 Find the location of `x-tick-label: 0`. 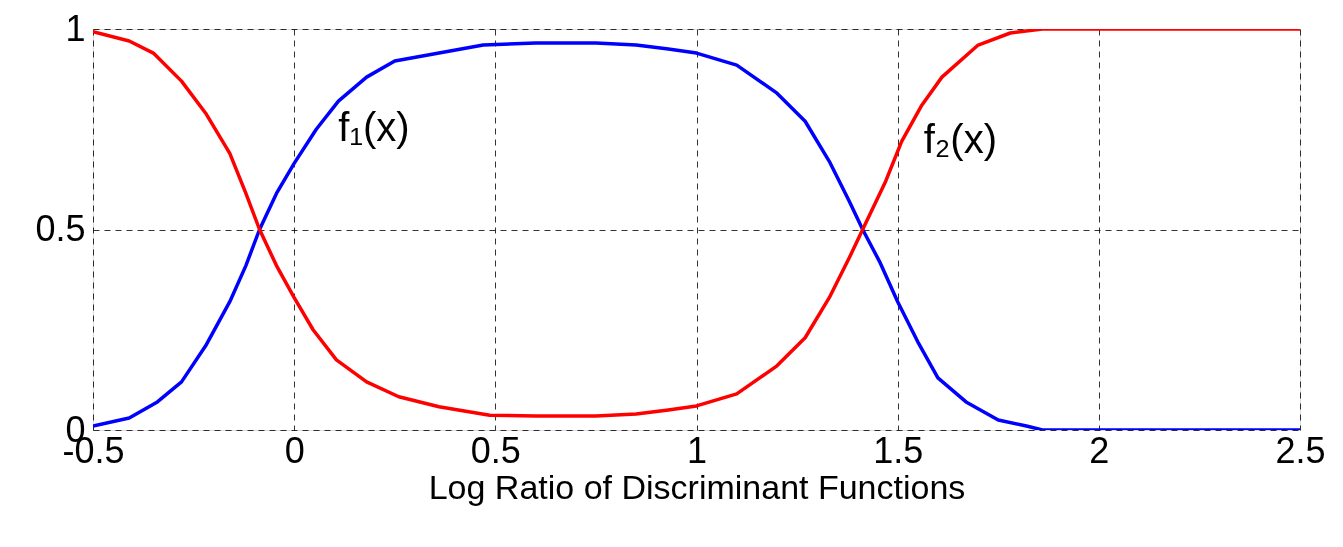

x-tick-label: 0 is located at coordinates (294, 450).